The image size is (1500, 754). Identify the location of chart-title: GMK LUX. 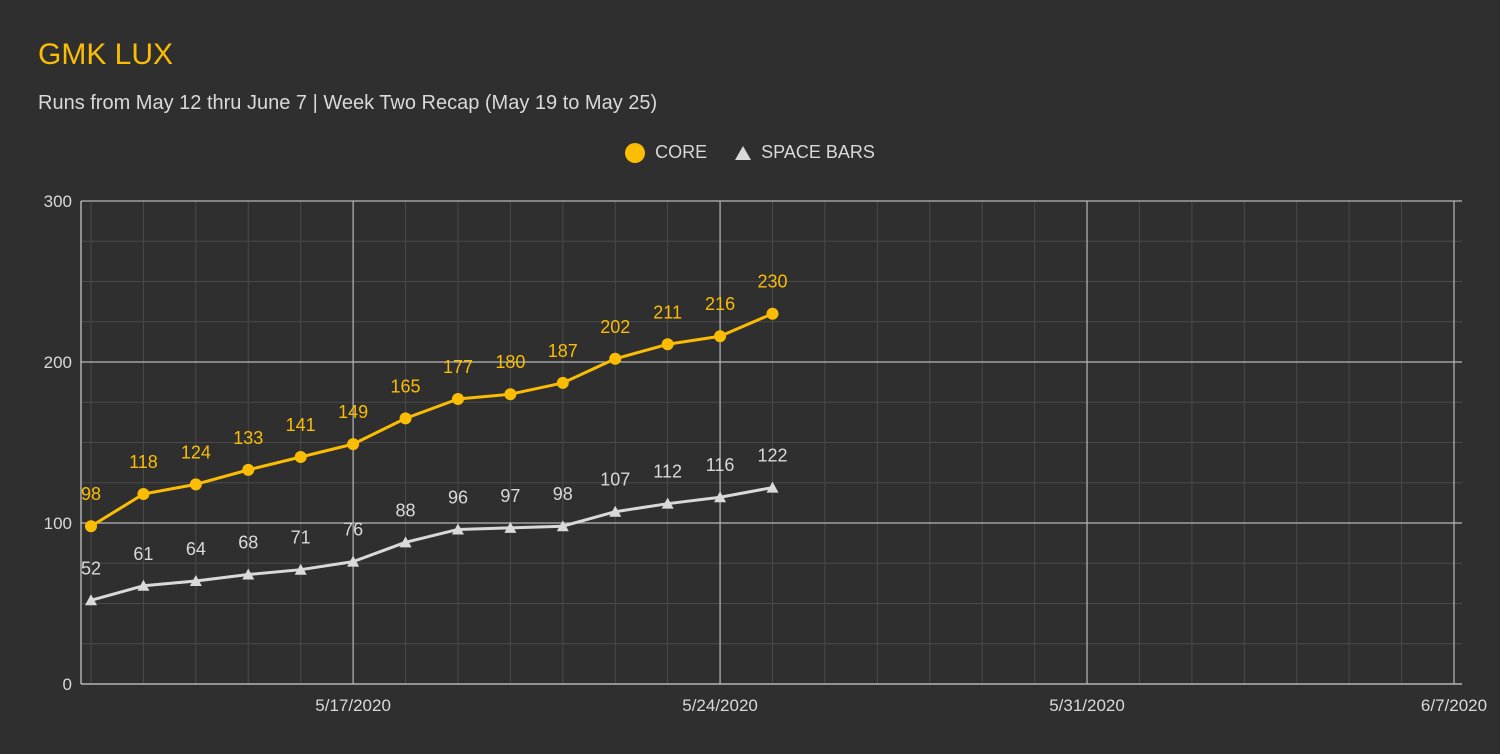
(106, 54).